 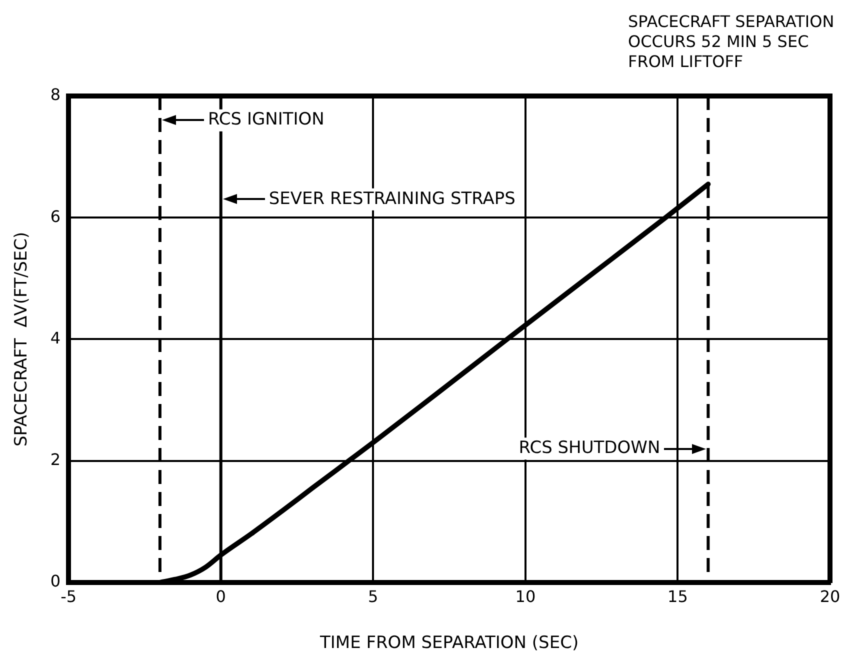 What do you see at coordinates (55, 581) in the screenshot?
I see `y-tick-label: 0` at bounding box center [55, 581].